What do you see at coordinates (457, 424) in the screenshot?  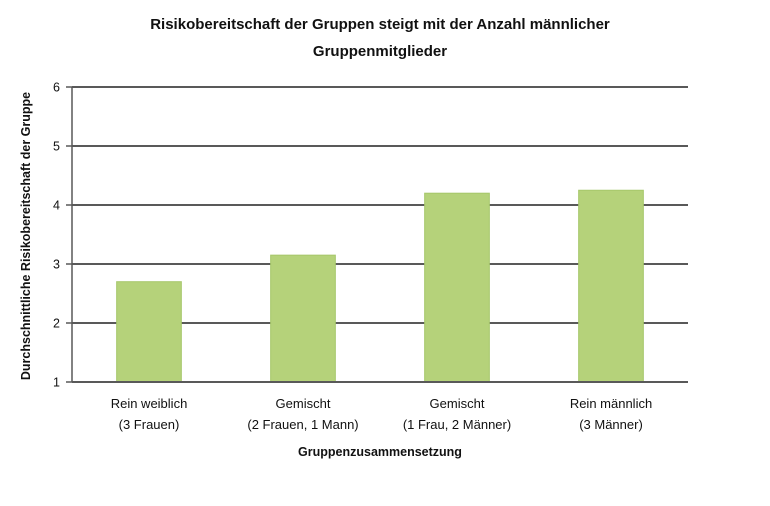 I see `x-category-label: (1 Frau, 2 Männer)` at bounding box center [457, 424].